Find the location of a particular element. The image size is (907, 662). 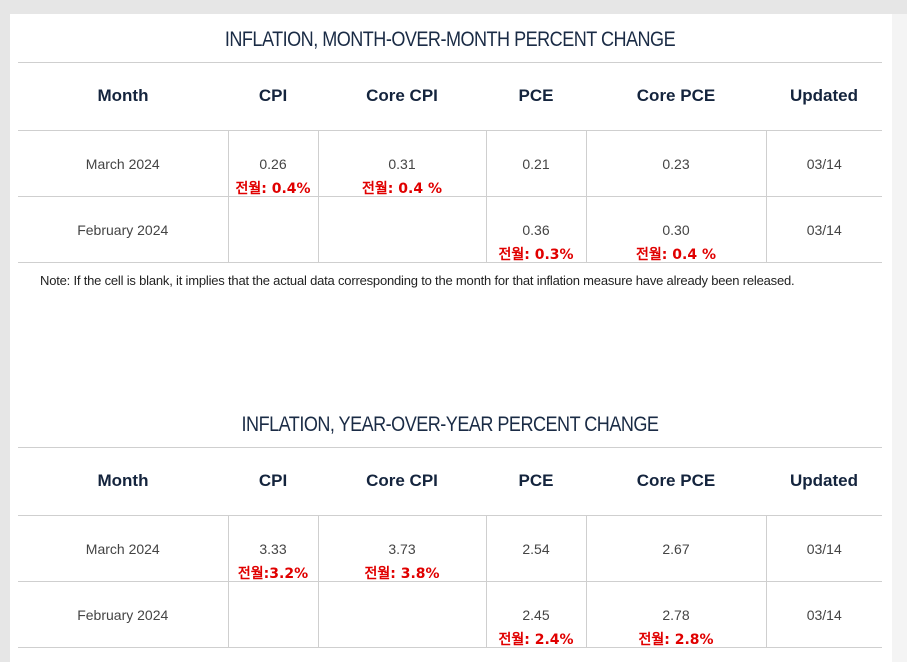

cell-core-pce: 2.78 전월: 2.8% is located at coordinates (675, 614).